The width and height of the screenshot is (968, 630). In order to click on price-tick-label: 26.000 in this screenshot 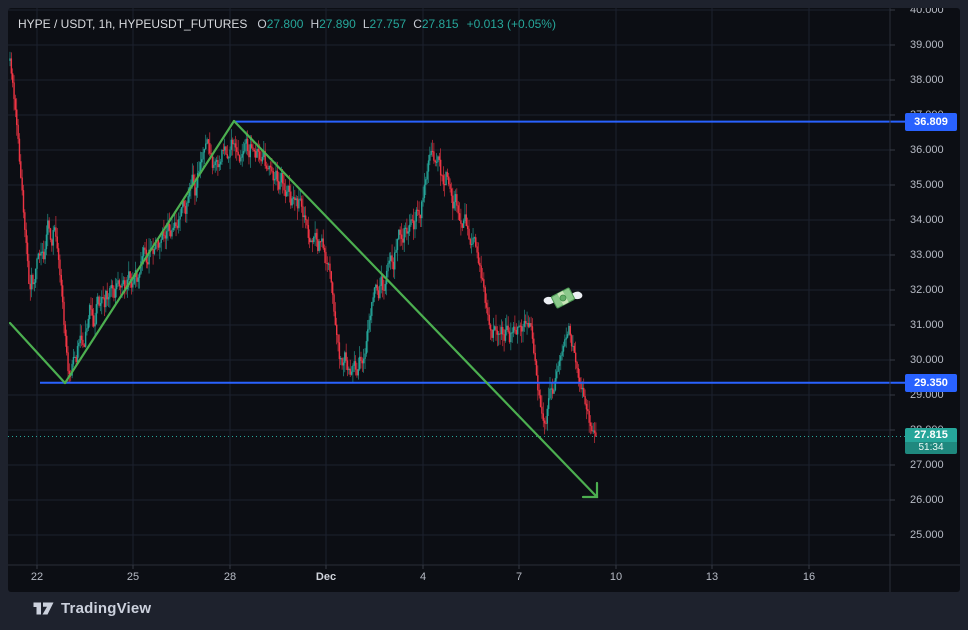, I will do `click(927, 500)`.